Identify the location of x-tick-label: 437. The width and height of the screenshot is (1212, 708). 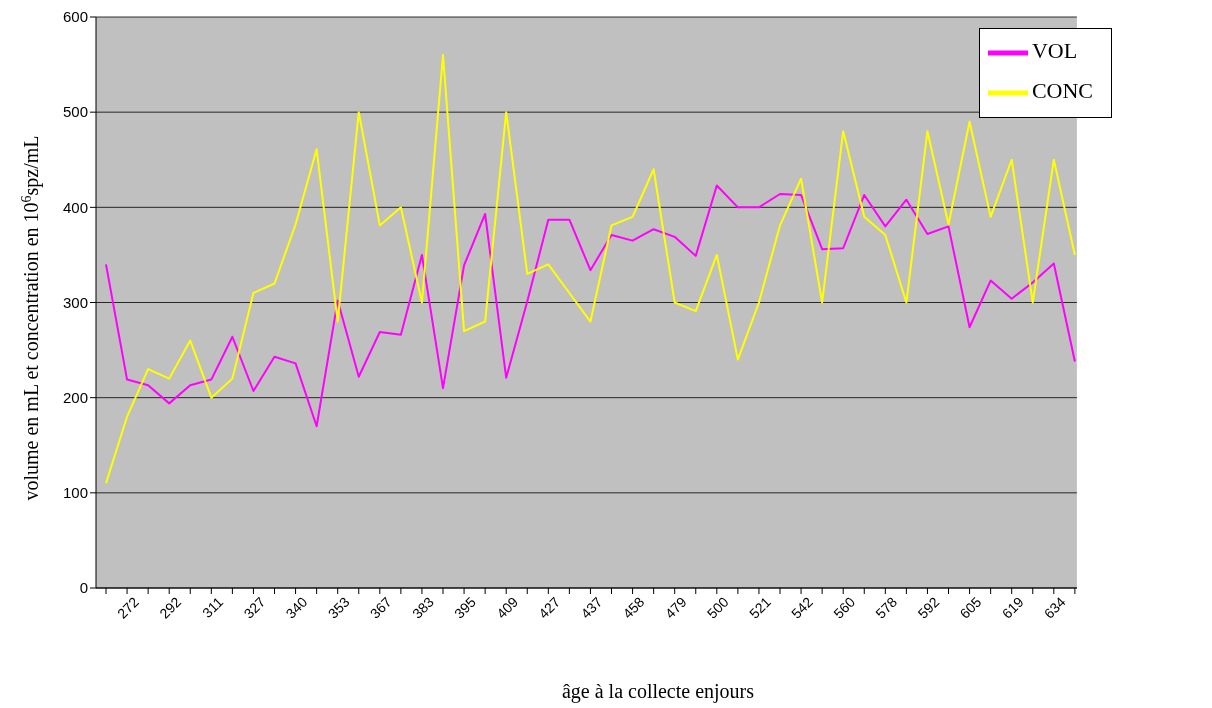
(591, 607).